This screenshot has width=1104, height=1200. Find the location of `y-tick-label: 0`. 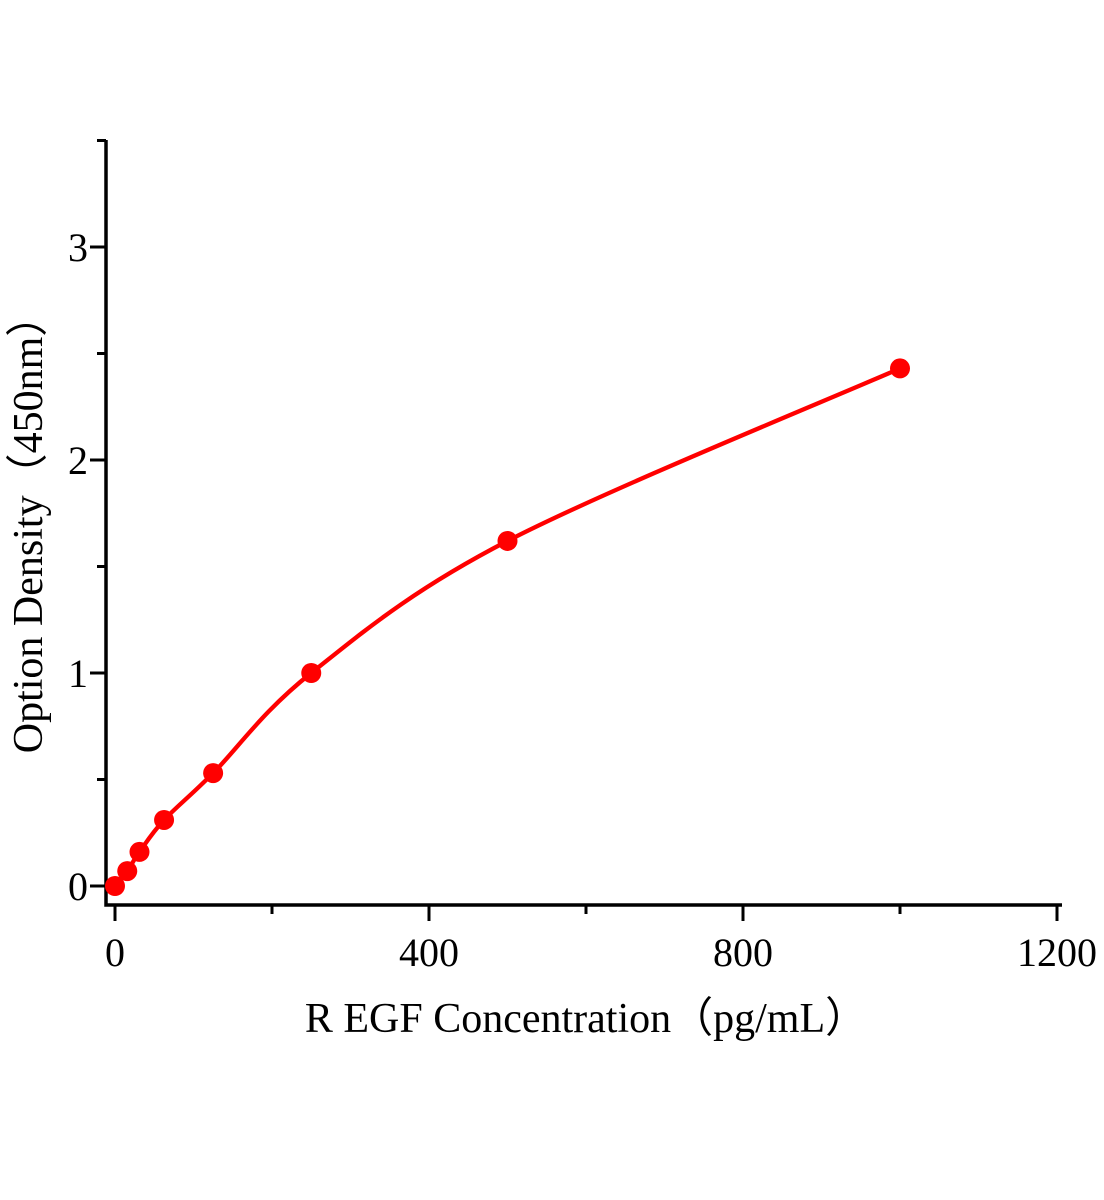

y-tick-label: 0 is located at coordinates (78, 886).